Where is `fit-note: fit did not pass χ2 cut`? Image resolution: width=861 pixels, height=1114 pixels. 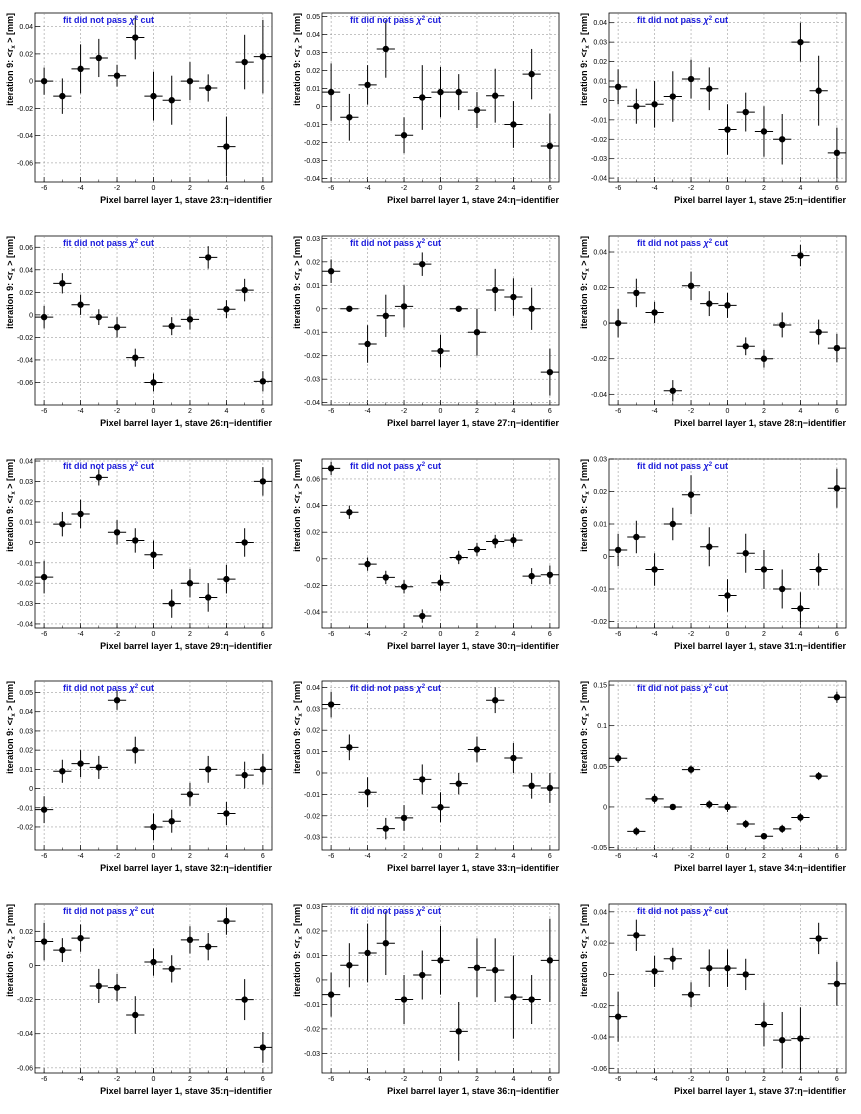 fit-note: fit did not pass χ2 cut is located at coordinates (682, 688).